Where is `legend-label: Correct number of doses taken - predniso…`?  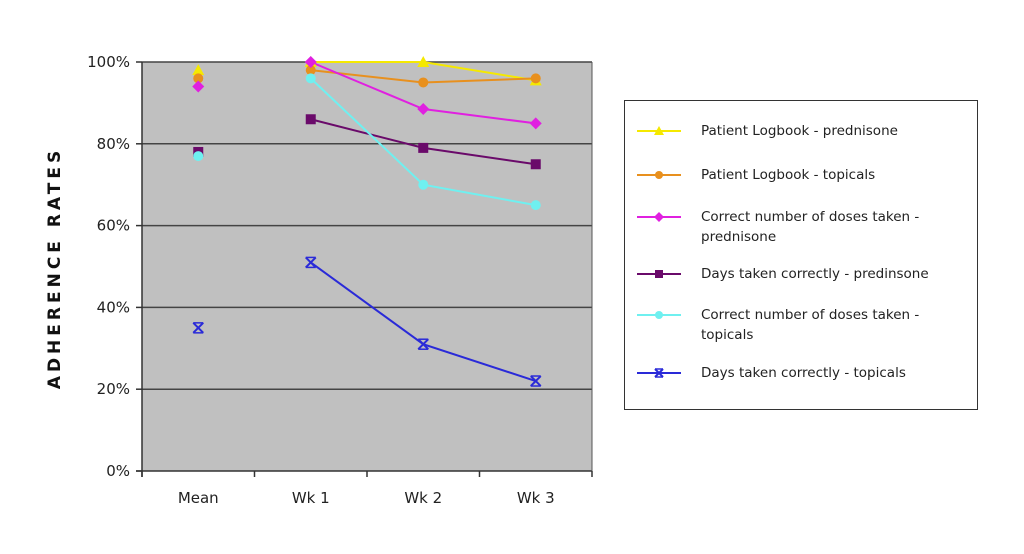
legend-label: Correct number of doses taken - predniso… is located at coordinates (810, 227).